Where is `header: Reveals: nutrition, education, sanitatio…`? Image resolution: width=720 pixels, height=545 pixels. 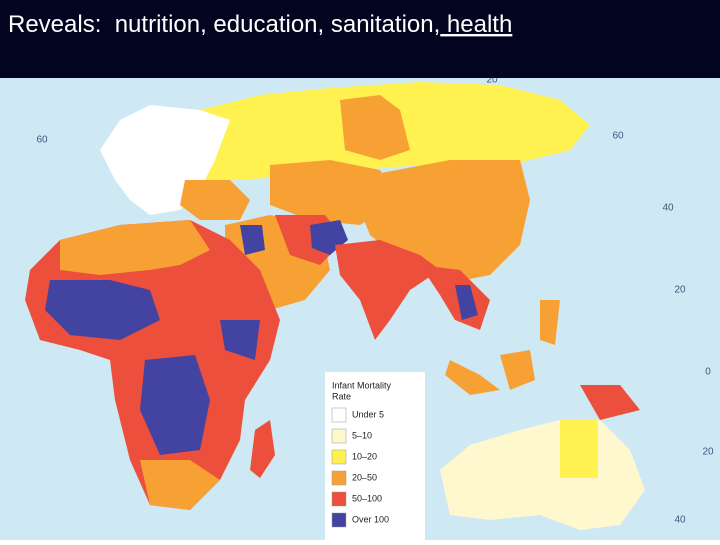 header: Reveals: nutrition, education, sanitatio… is located at coordinates (360, 39).